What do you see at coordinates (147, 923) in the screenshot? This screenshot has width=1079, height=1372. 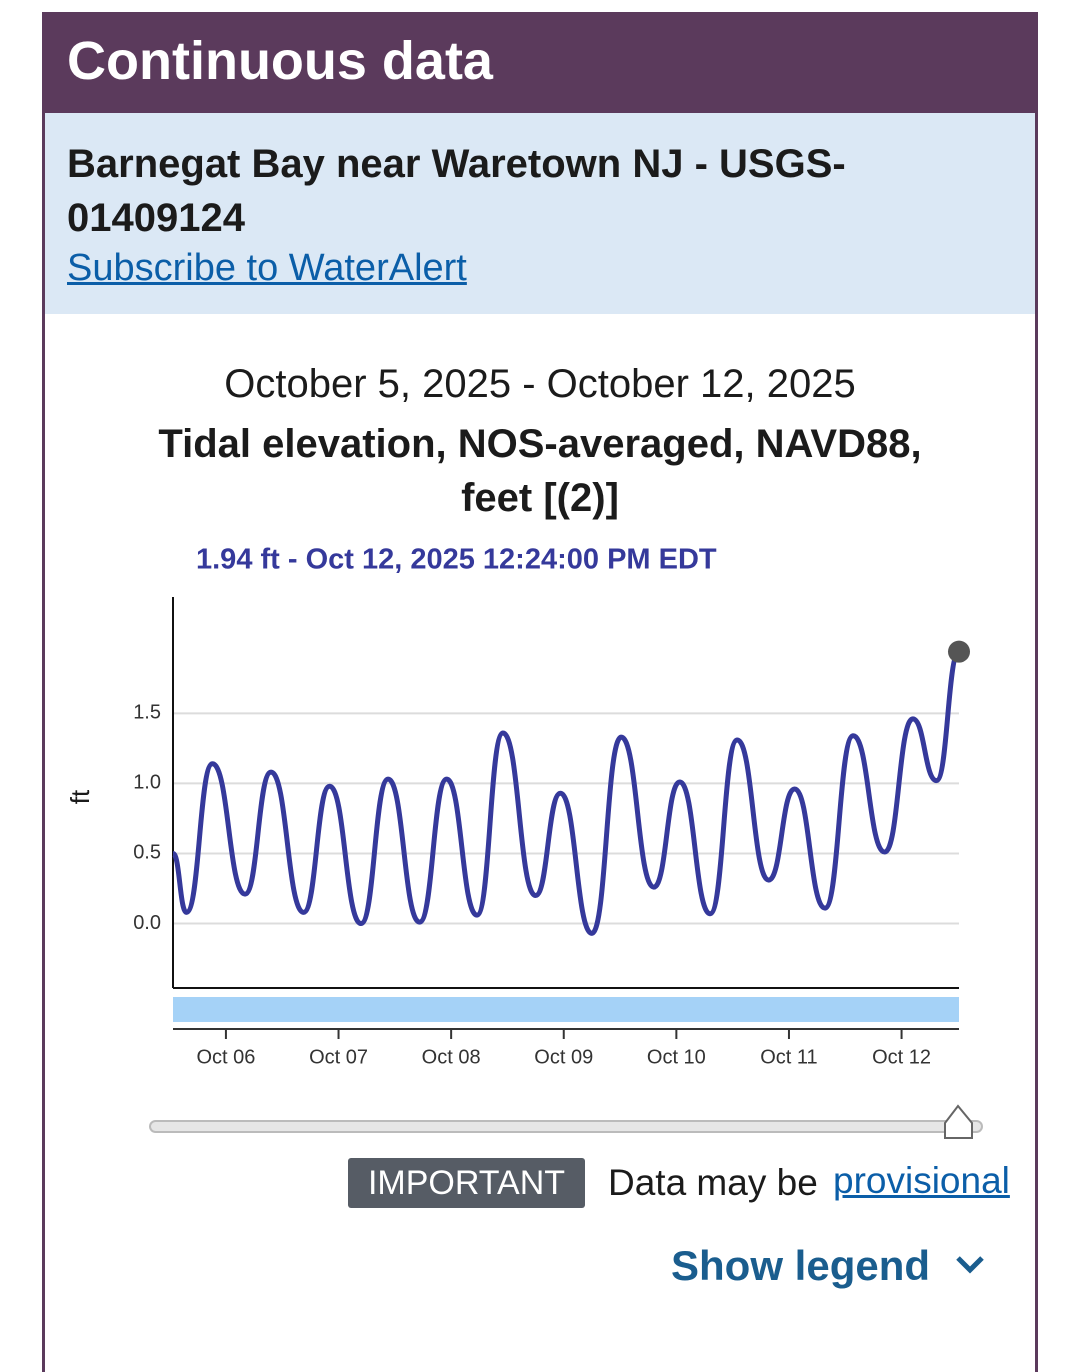 I see `y-tick-label: 0.0` at bounding box center [147, 923].